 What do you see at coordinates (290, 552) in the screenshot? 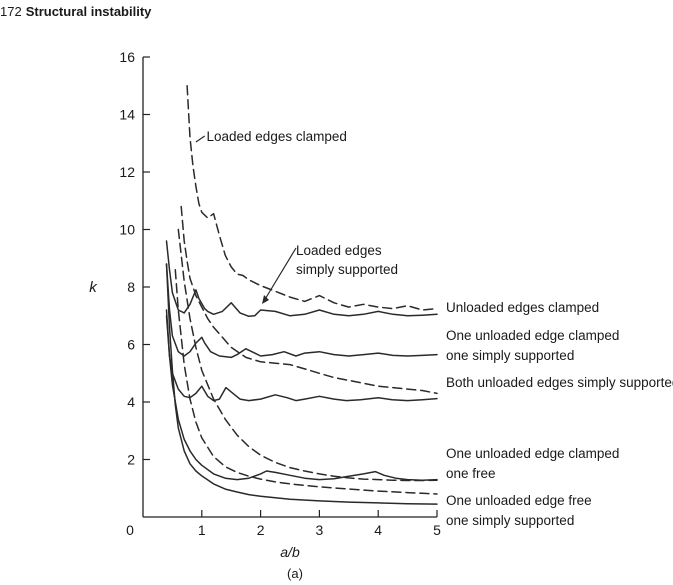
I see `x-axis-label: a/b` at bounding box center [290, 552].